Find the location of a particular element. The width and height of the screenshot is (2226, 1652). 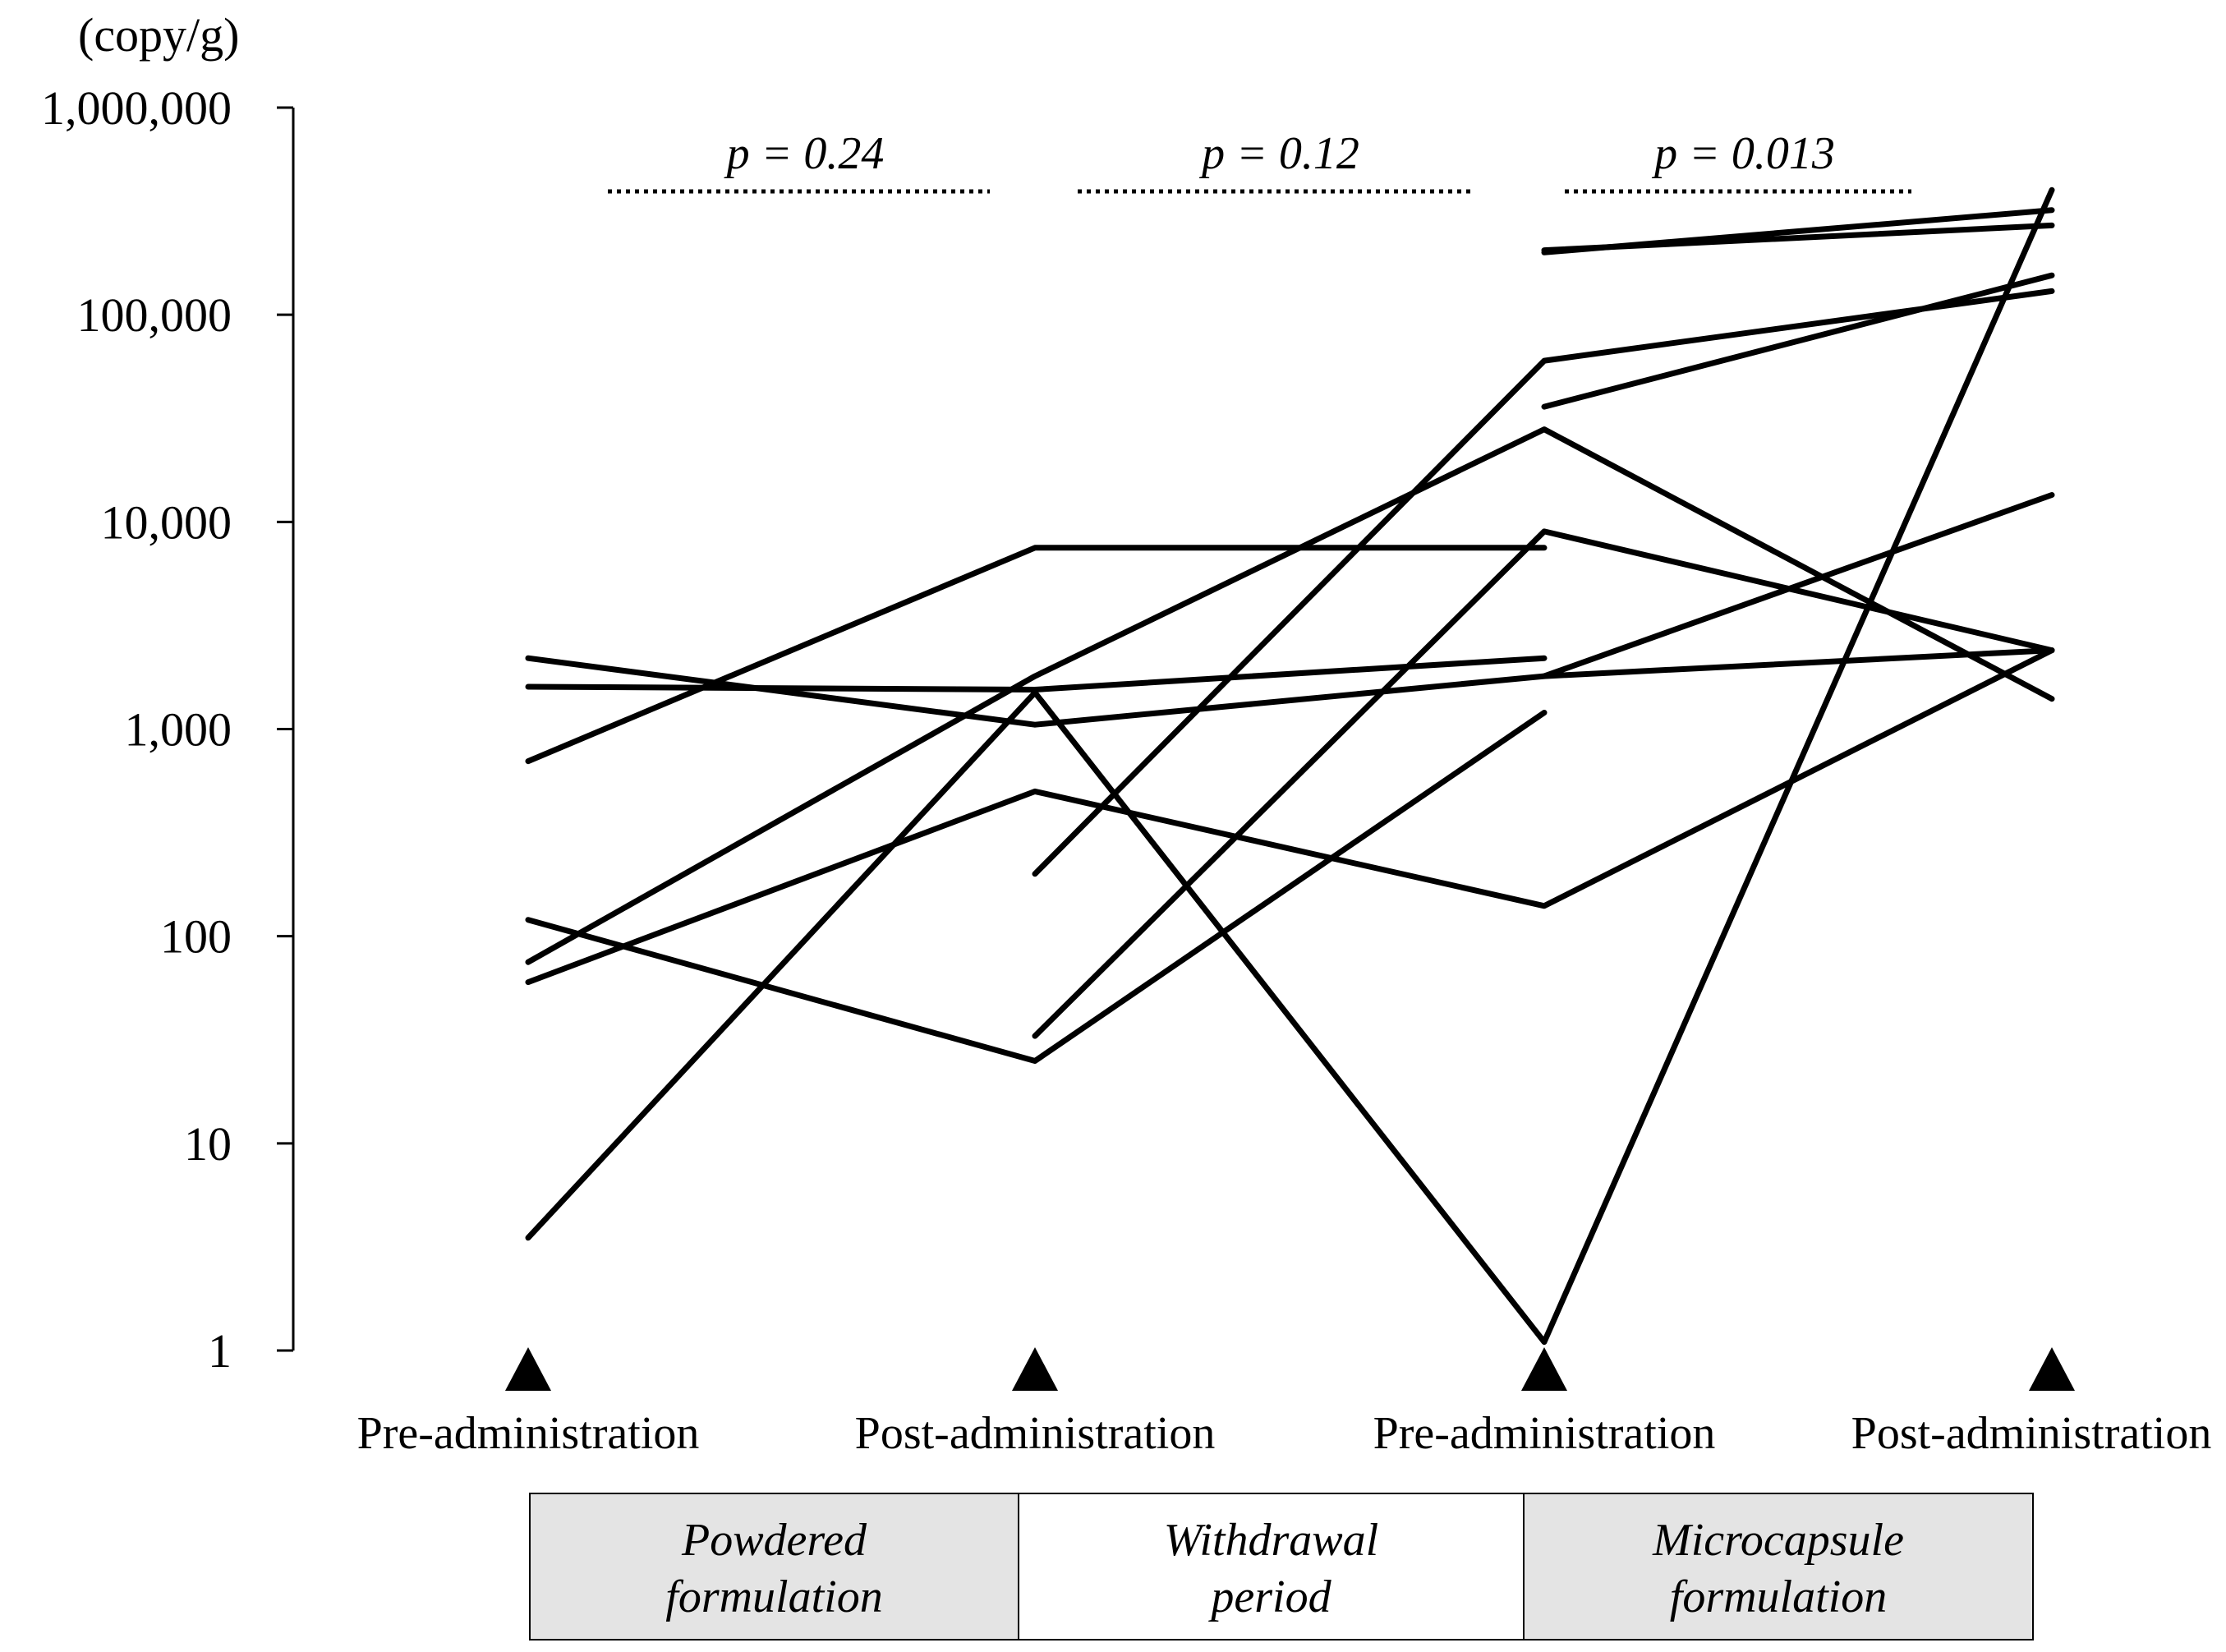

y-tick-label: 100 is located at coordinates (196, 937).